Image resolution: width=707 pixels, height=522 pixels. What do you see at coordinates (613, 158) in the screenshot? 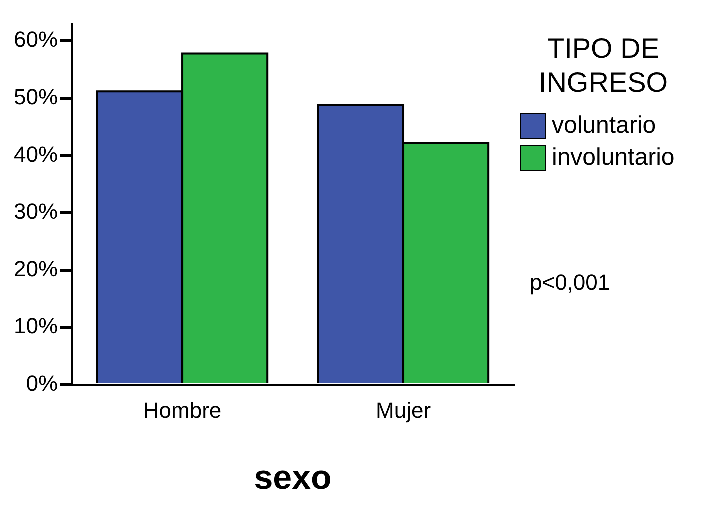
I see `legend-label: involuntario` at bounding box center [613, 158].